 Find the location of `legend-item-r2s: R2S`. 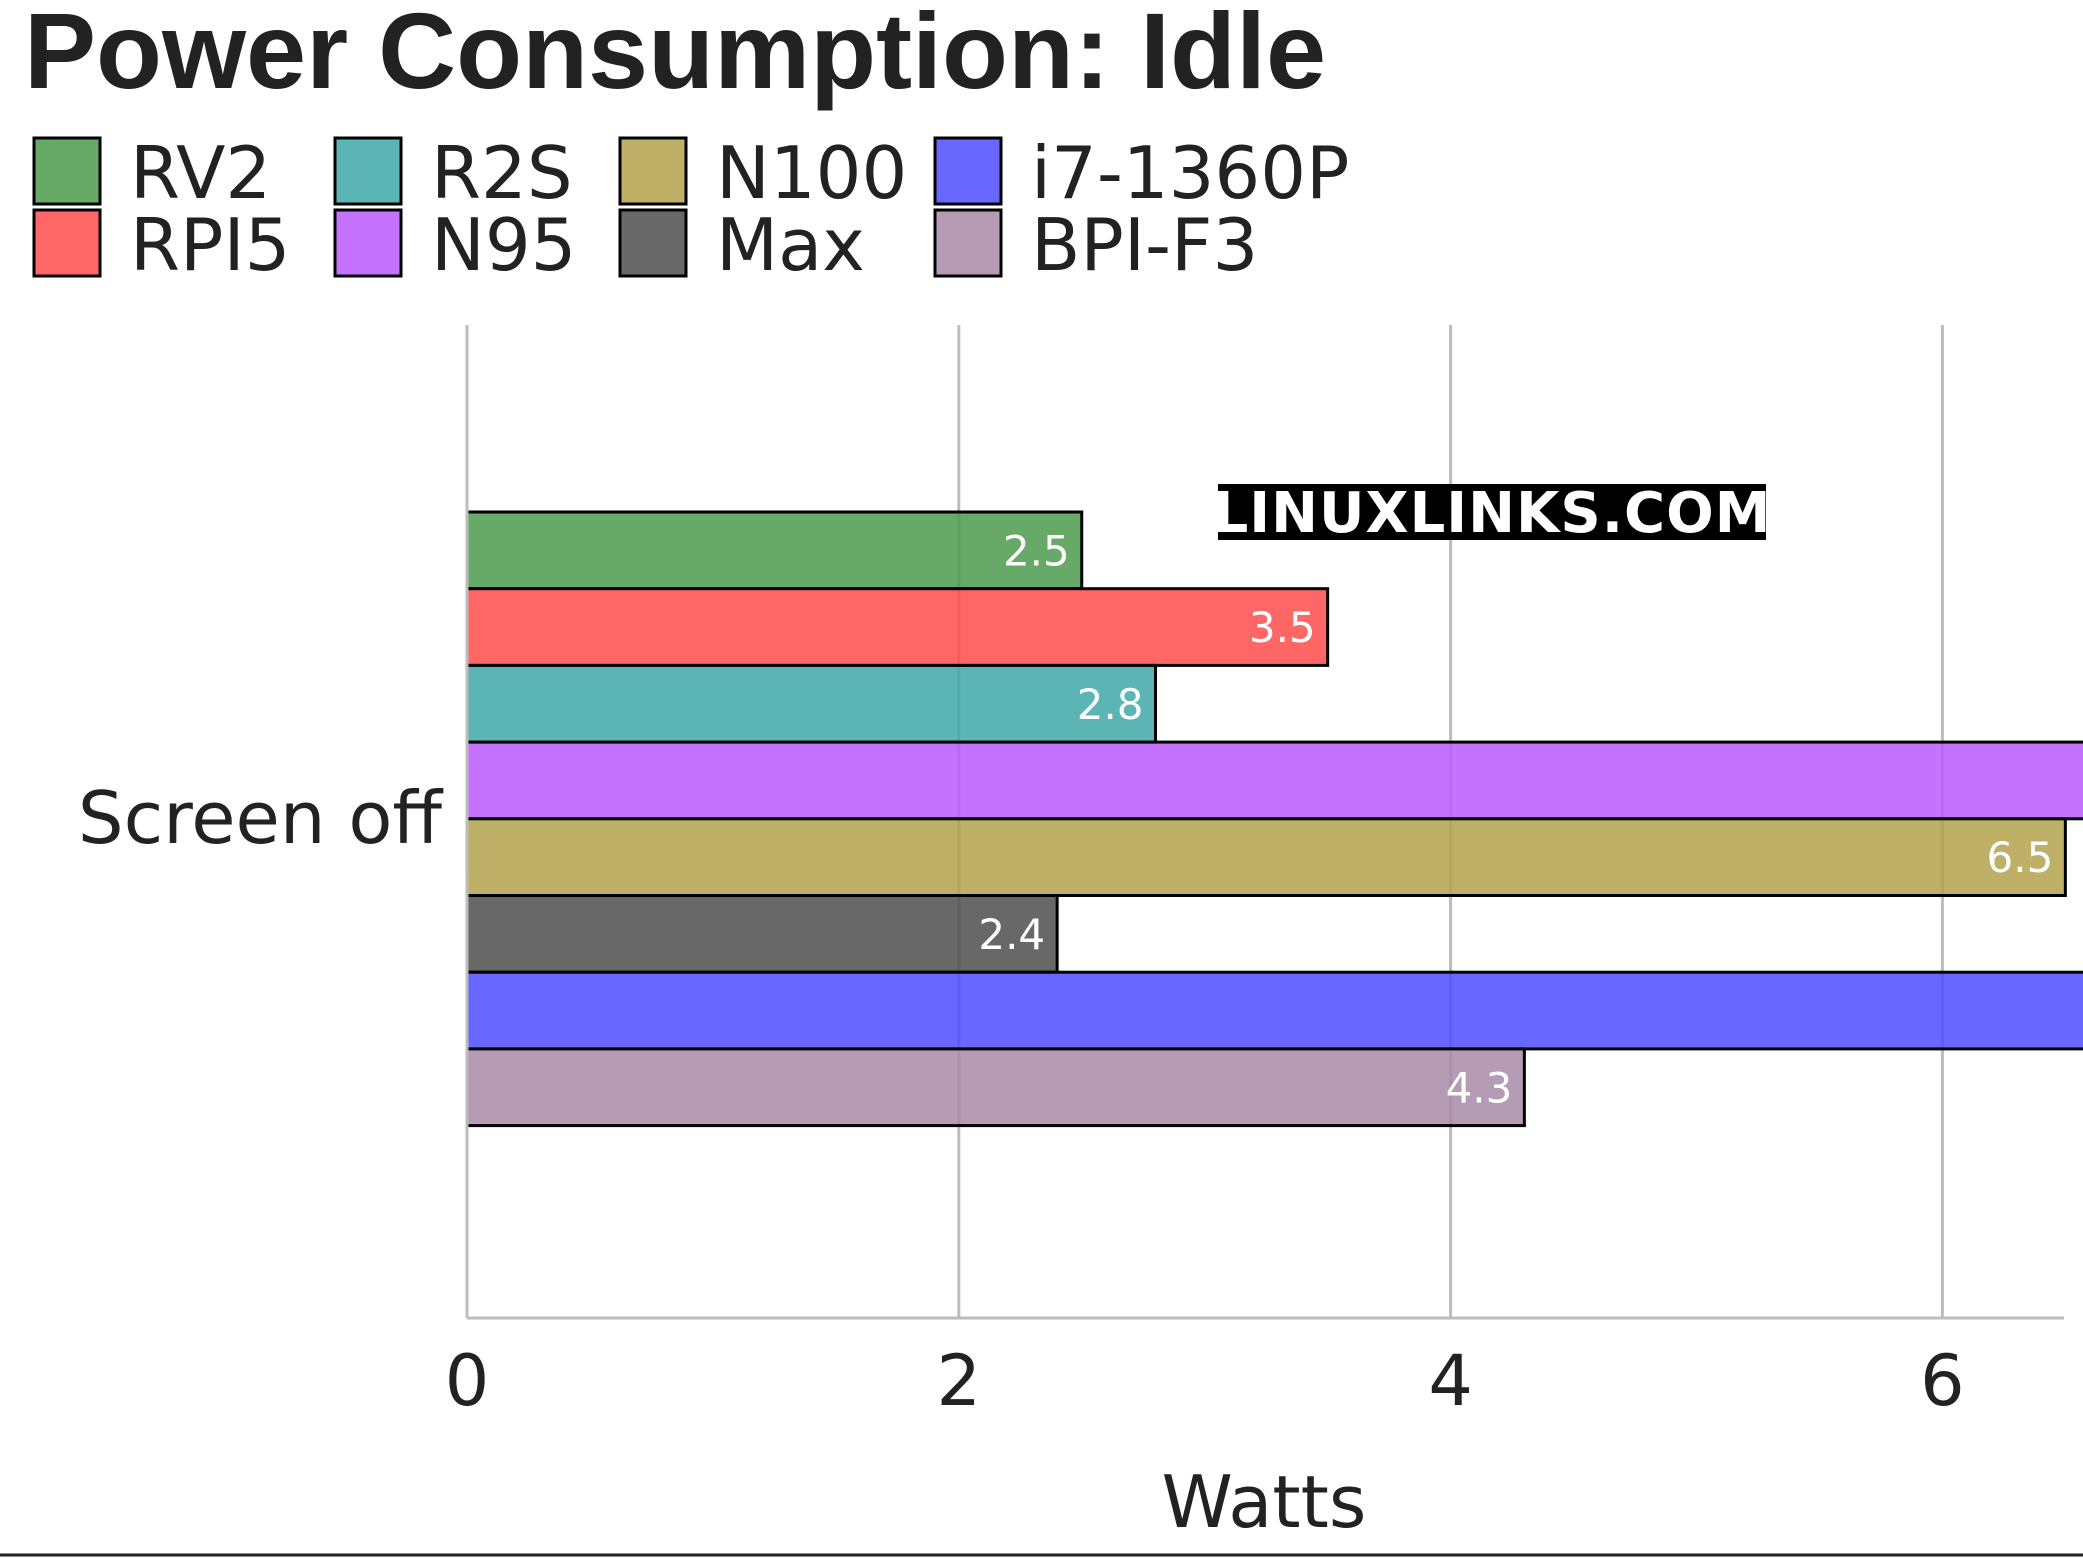

legend-item-r2s: R2S is located at coordinates (453, 173).